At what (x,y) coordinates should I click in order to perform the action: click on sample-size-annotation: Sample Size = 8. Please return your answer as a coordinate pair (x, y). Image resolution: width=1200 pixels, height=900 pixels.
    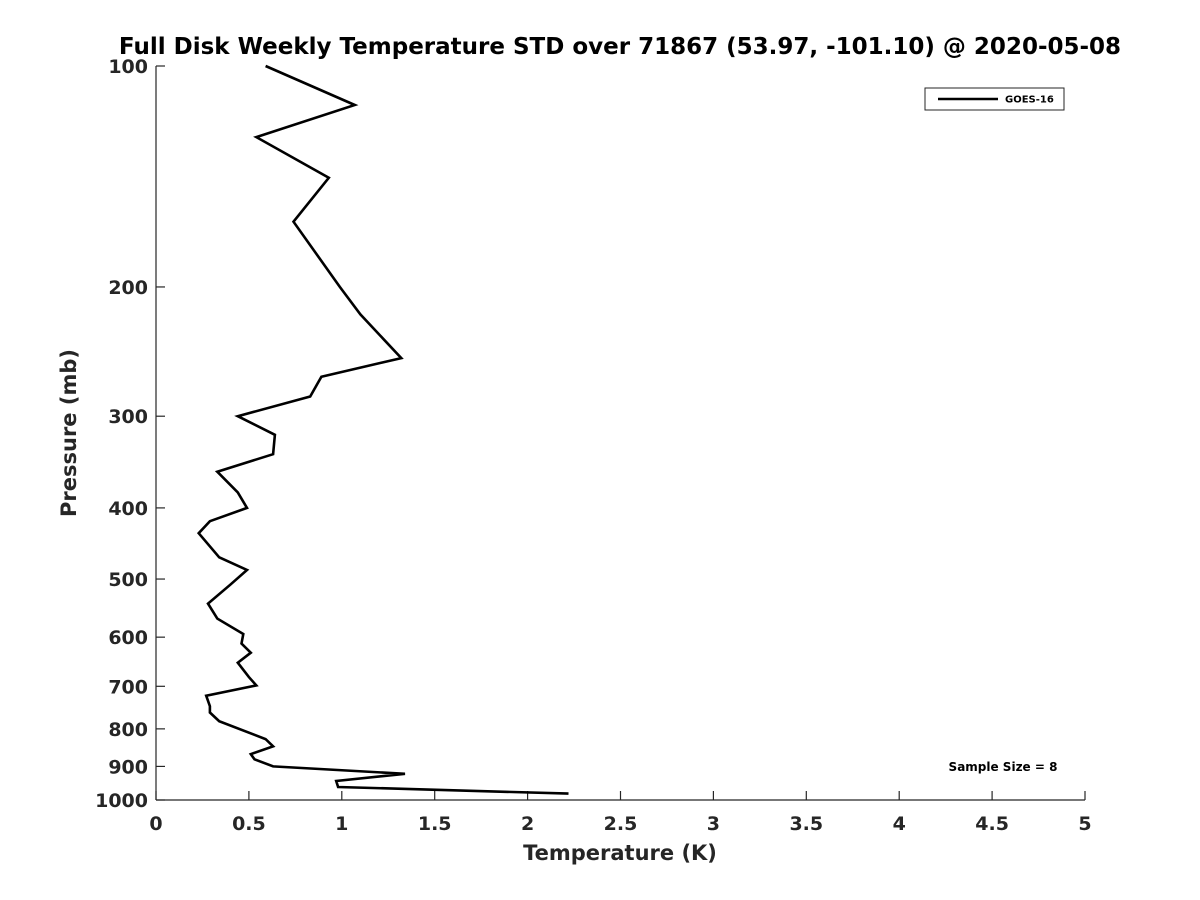
    Looking at the image, I should click on (1003, 767).